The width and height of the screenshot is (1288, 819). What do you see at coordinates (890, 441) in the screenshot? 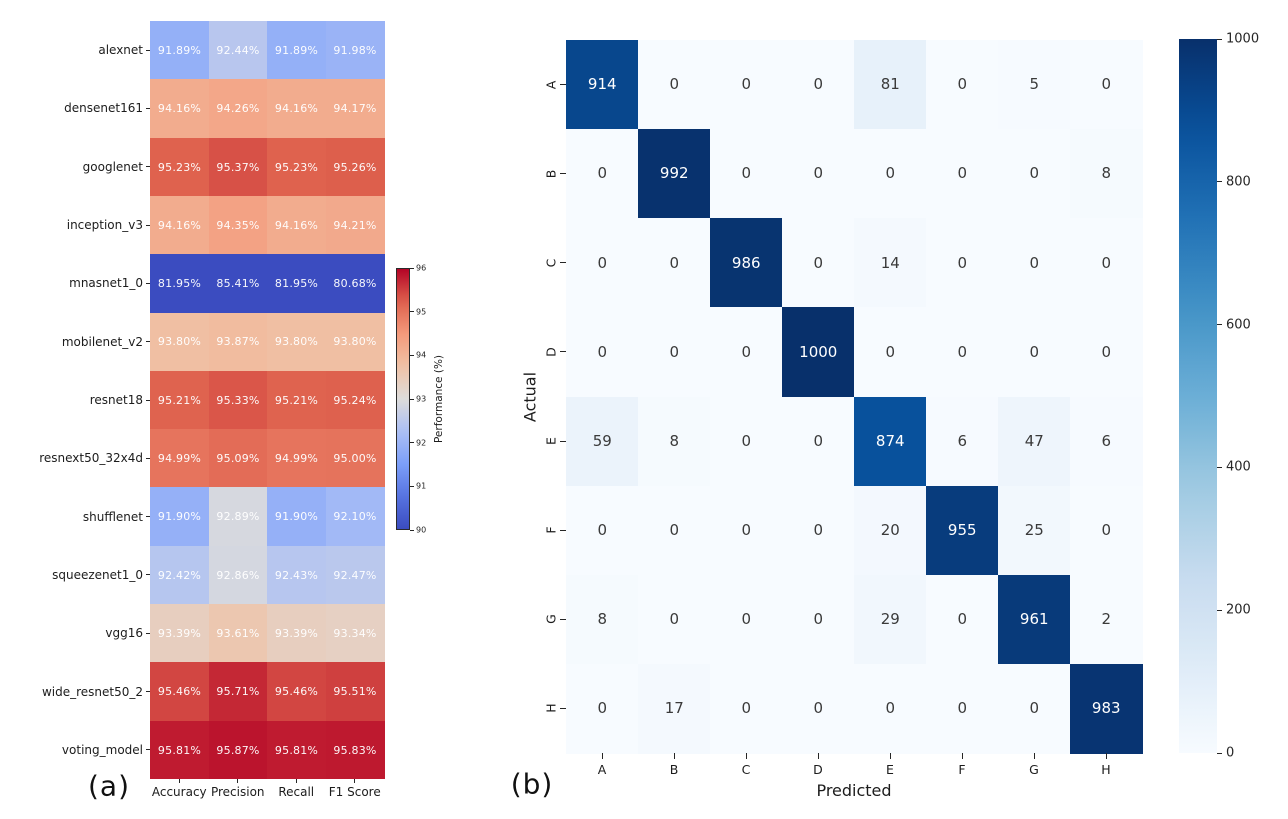
I see `confusion-cell: 874` at bounding box center [890, 441].